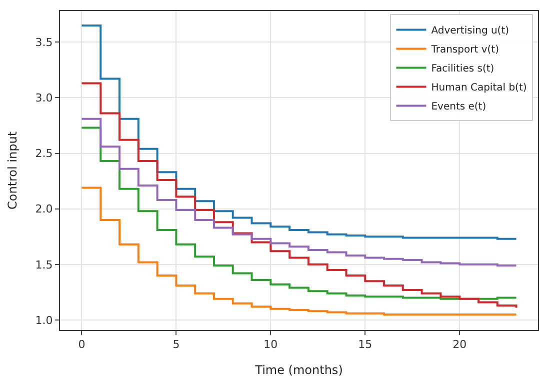 The width and height of the screenshot is (550, 385). I want to click on y-tick-label: 3.0, so click(44, 98).